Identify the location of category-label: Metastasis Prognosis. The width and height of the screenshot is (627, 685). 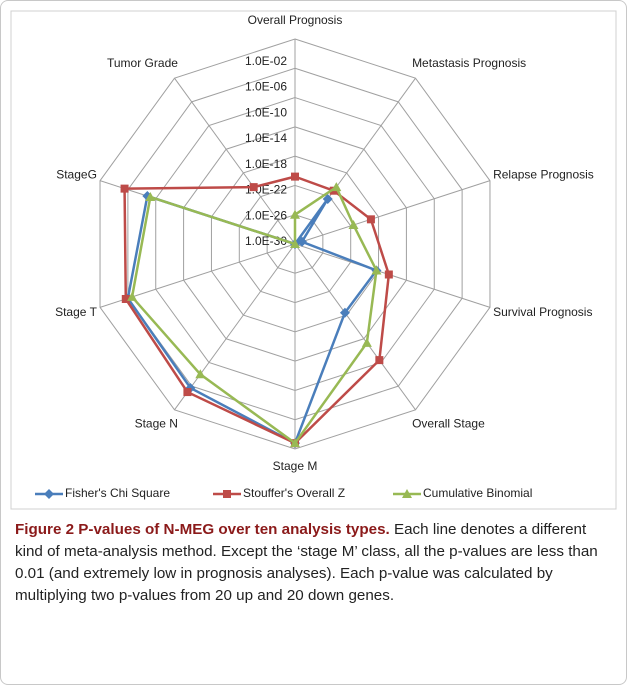
(469, 63).